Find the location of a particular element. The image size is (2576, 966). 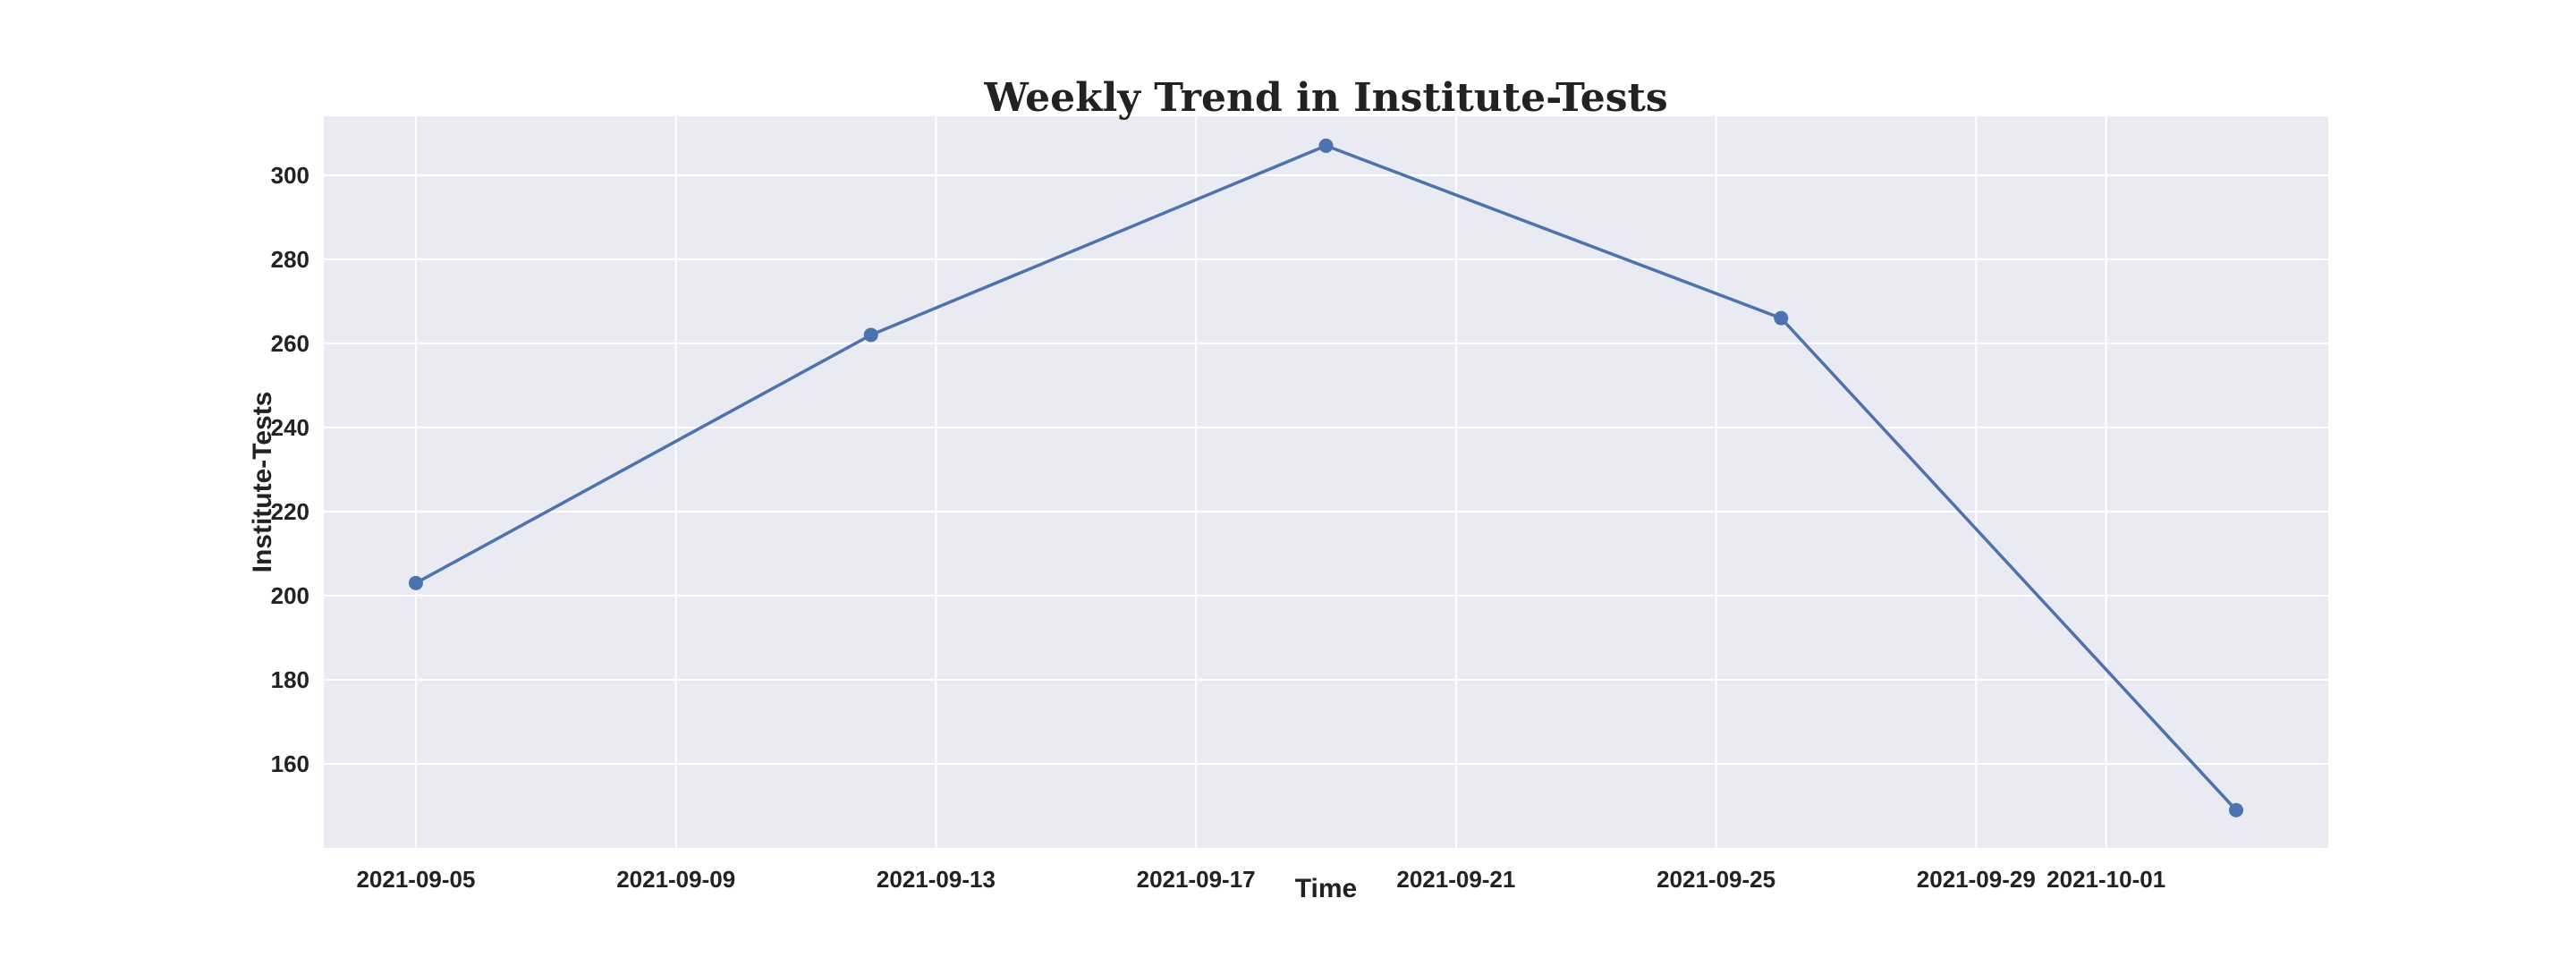

y-tick-label: 260 is located at coordinates (290, 343).